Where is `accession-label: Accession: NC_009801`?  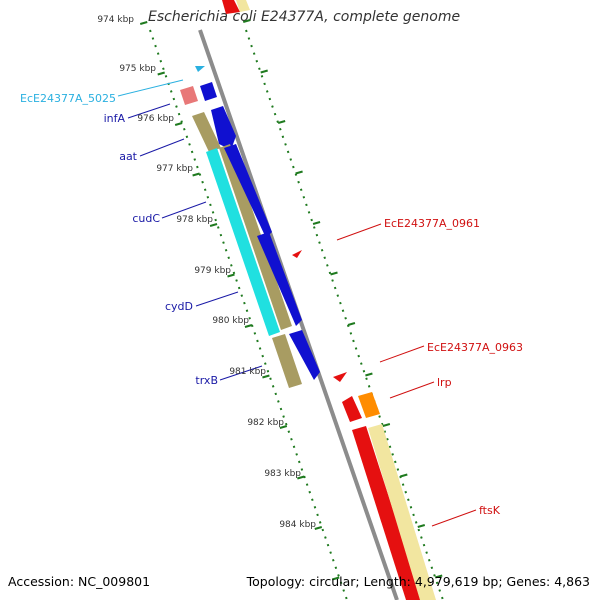 accession-label: Accession: NC_009801 is located at coordinates (79, 581).